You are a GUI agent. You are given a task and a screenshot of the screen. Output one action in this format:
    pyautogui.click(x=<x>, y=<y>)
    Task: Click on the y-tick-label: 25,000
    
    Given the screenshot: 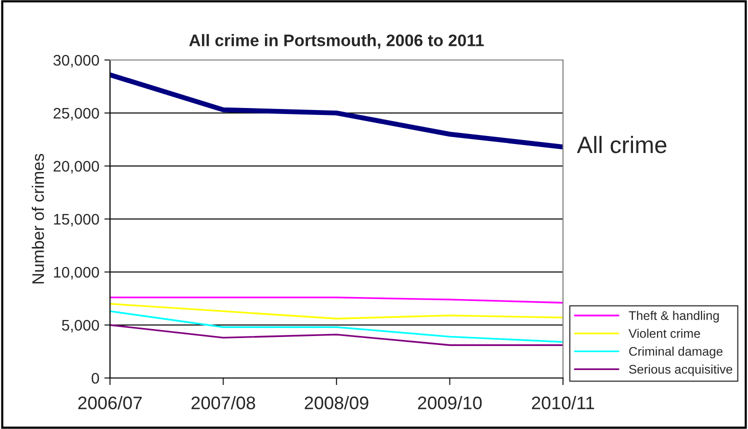 What is the action you would take?
    pyautogui.click(x=76, y=114)
    